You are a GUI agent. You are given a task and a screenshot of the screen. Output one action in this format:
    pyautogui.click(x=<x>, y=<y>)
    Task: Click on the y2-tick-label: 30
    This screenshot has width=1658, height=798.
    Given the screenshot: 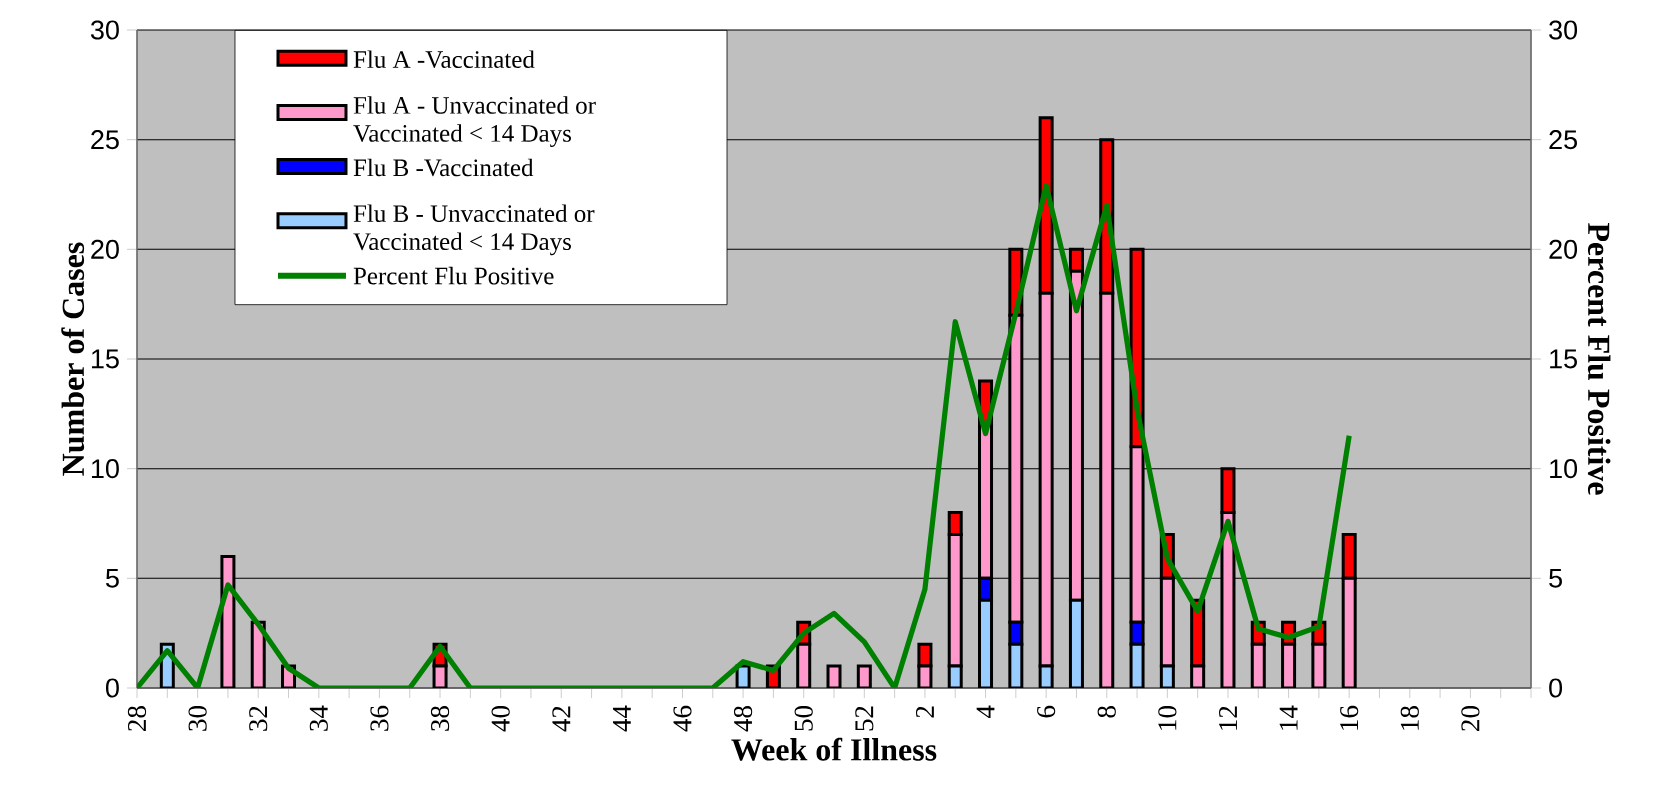 What is the action you would take?
    pyautogui.click(x=1563, y=30)
    